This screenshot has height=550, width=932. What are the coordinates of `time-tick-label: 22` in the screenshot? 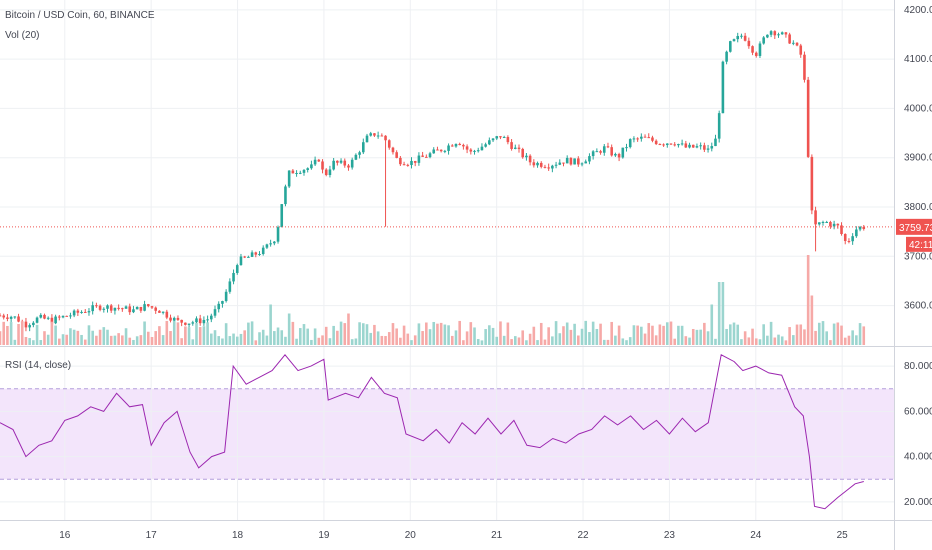 It's located at (583, 535).